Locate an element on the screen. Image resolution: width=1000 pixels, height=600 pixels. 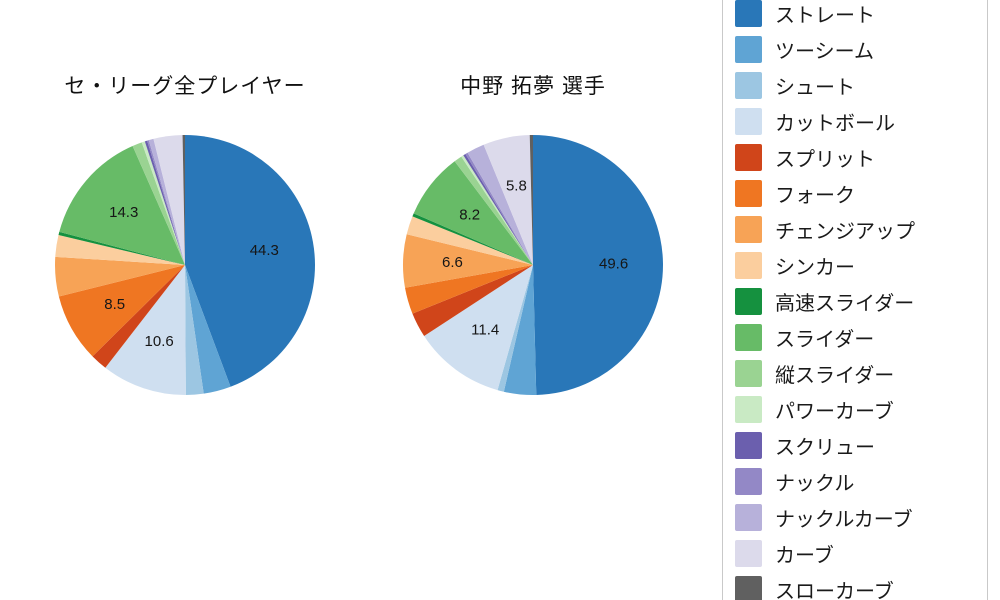
legend-item-7: シンカー is located at coordinates (856, 265).